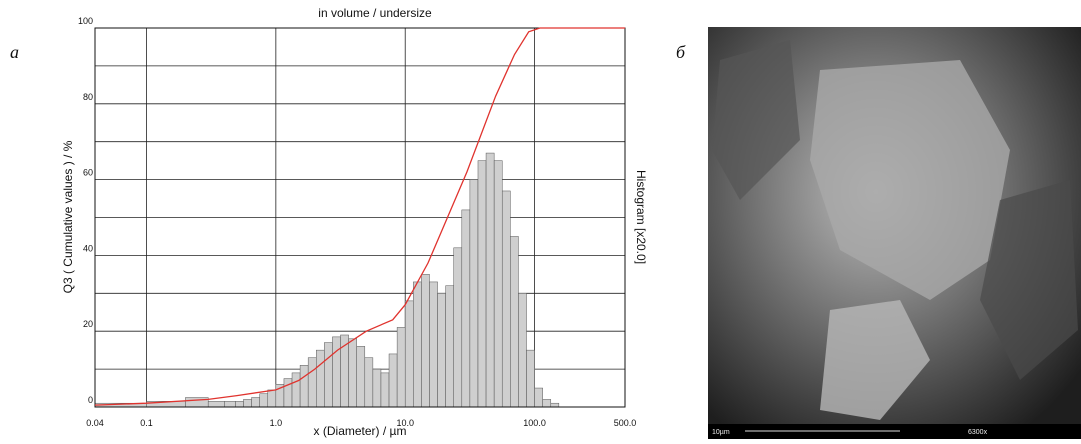 This screenshot has width=1081, height=444. What do you see at coordinates (85, 21) in the screenshot?
I see `y-tick-label: 100` at bounding box center [85, 21].